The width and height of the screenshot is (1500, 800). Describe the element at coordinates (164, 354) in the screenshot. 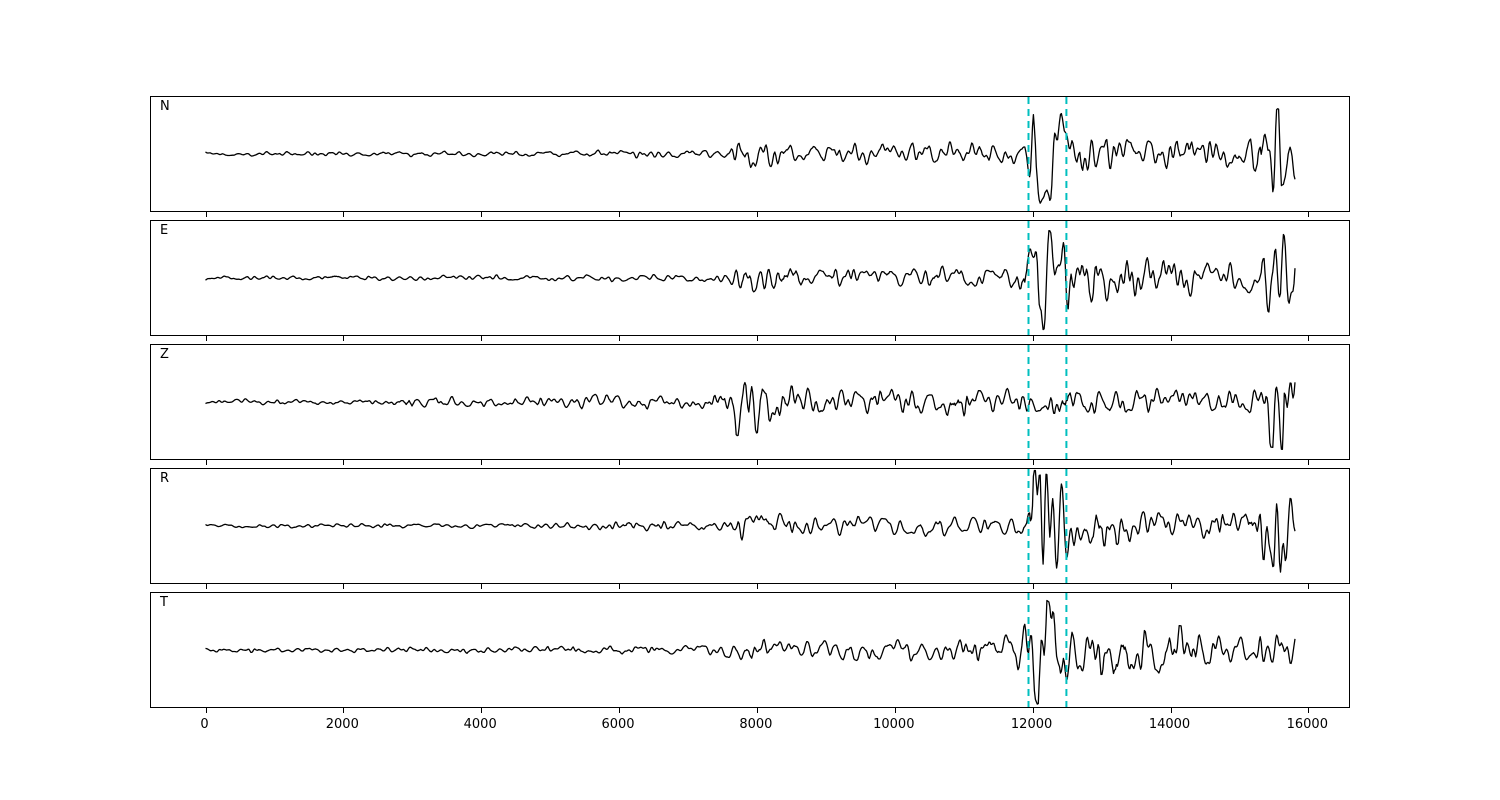

I see `channel-label-z: Z` at that location.